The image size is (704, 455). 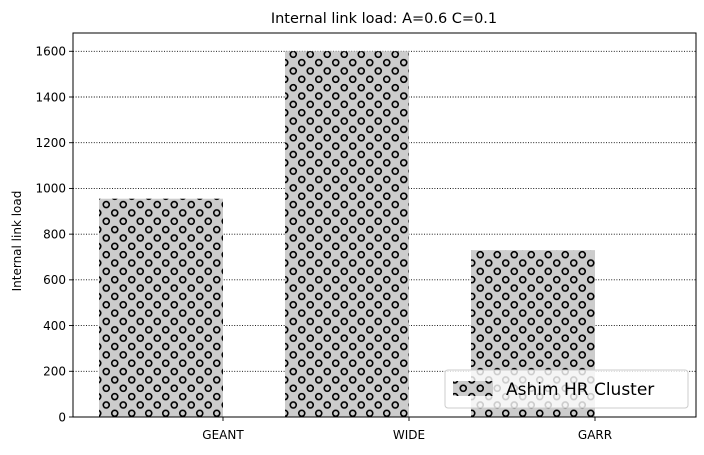 I want to click on legend-box, so click(x=566, y=389).